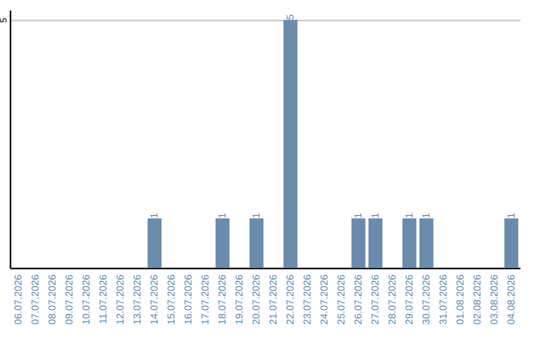 The height and width of the screenshot is (340, 540). I want to click on x-tick-label: 25.07.2026, so click(342, 299).